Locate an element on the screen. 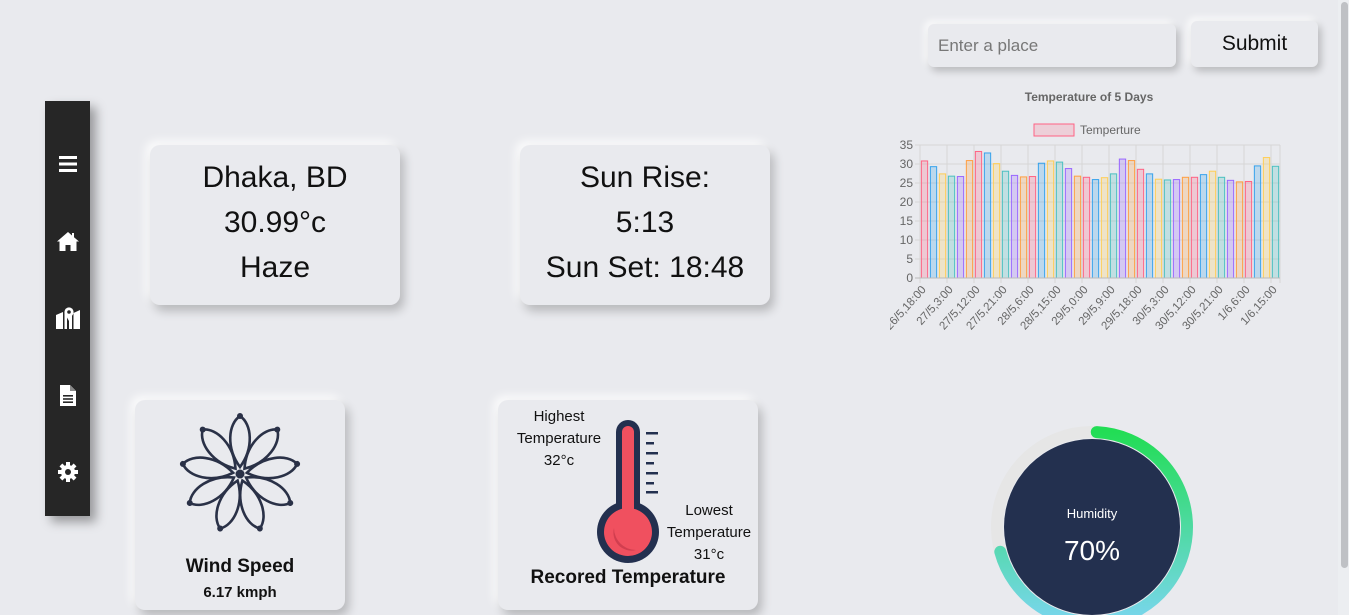  home-button is located at coordinates (67, 241).